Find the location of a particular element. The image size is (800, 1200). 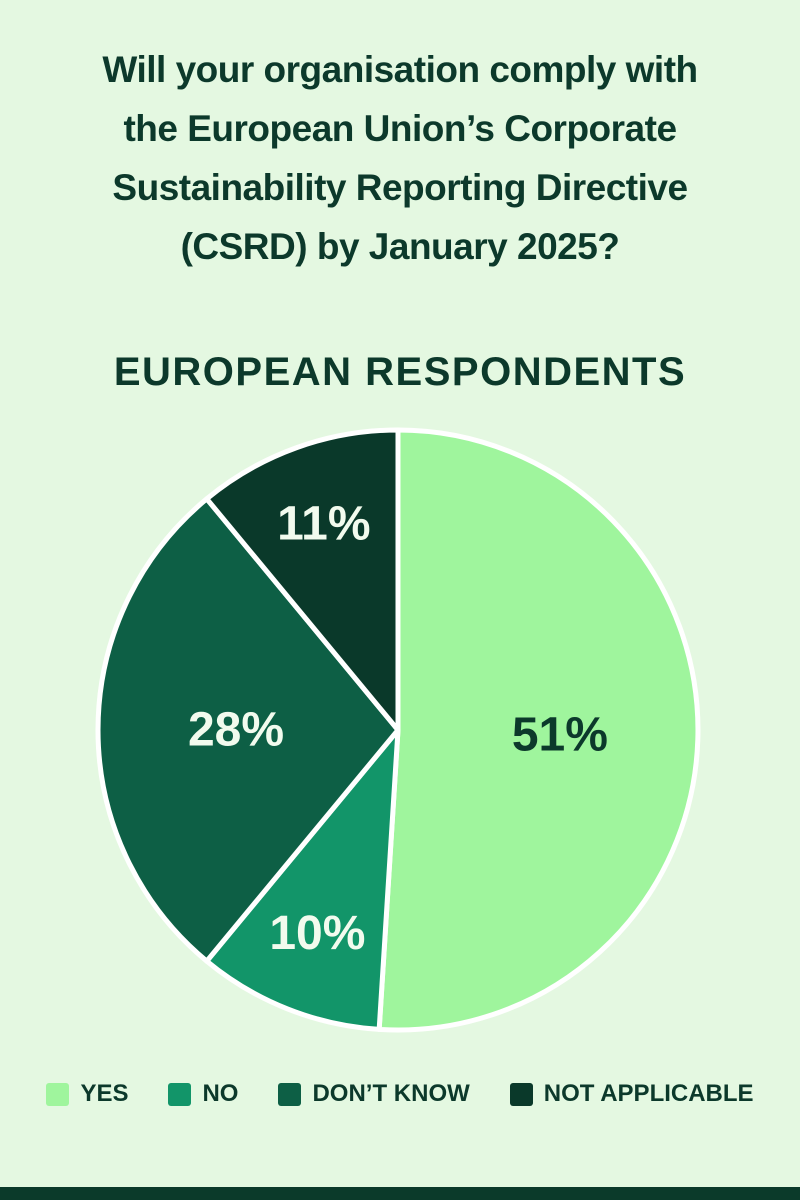

legend-swatch-yes is located at coordinates (58, 1094).